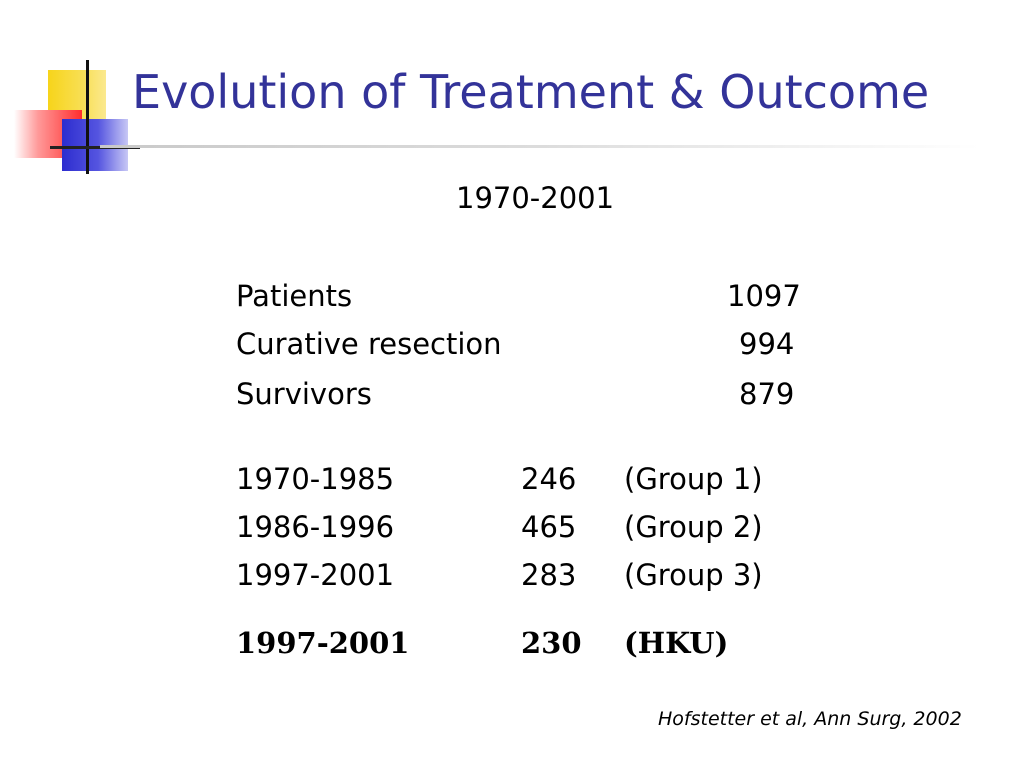  Describe the element at coordinates (810, 719) in the screenshot. I see `citation-reference: Hofstetter et al, Ann Surg, 2002` at that location.